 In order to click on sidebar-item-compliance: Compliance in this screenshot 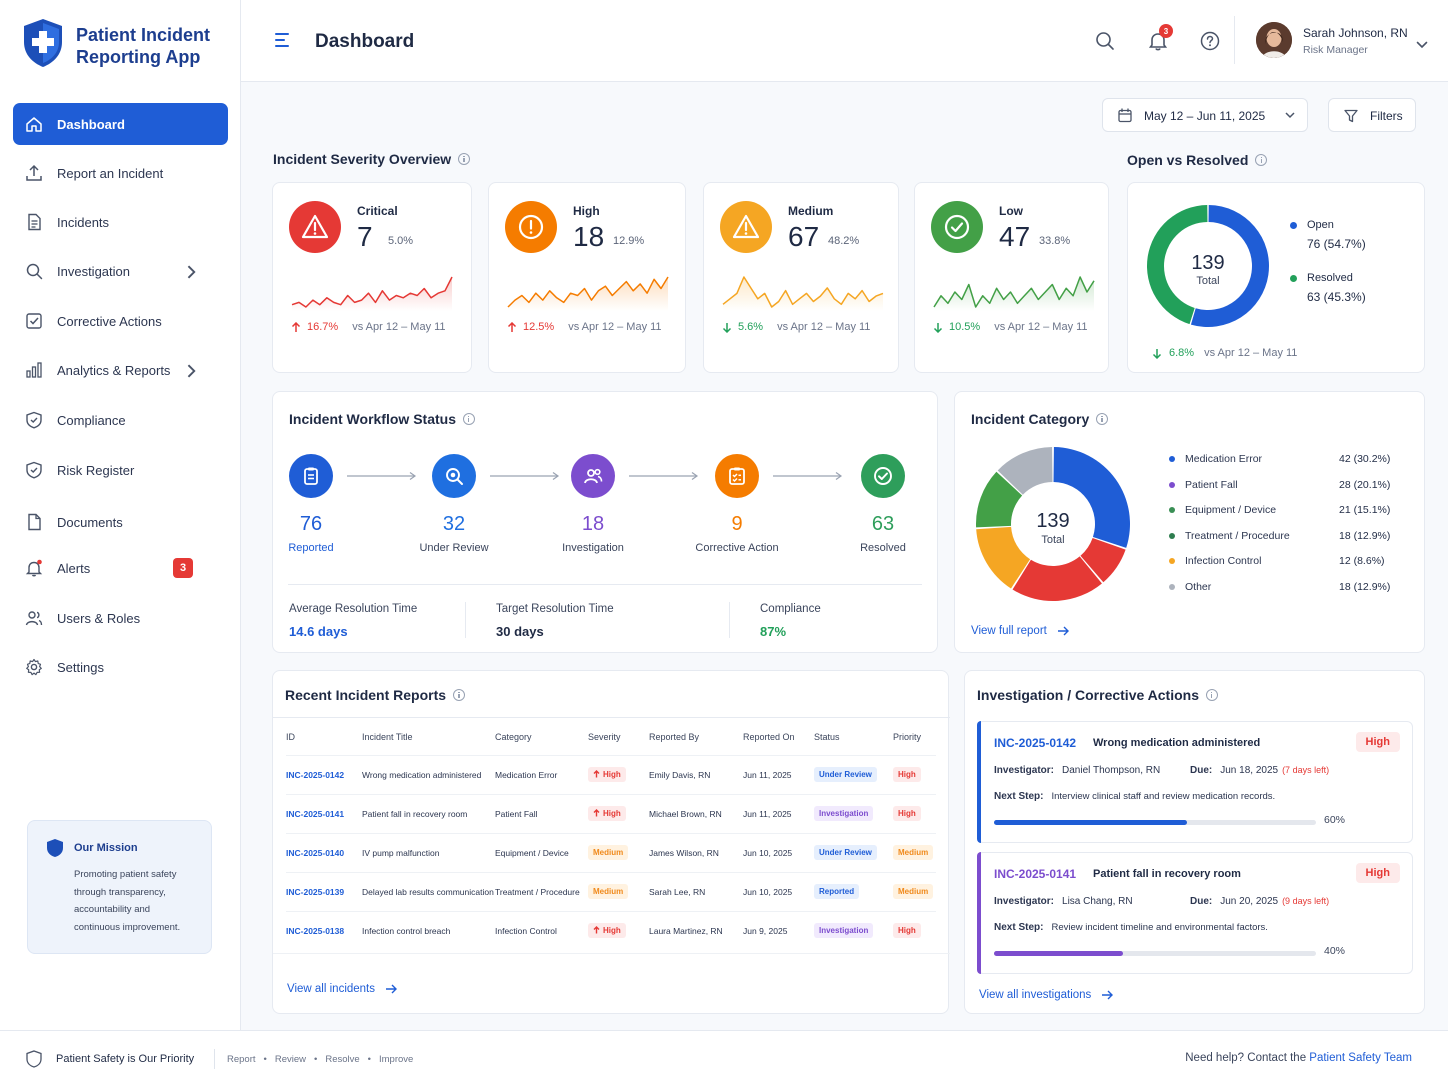, I will do `click(120, 420)`.